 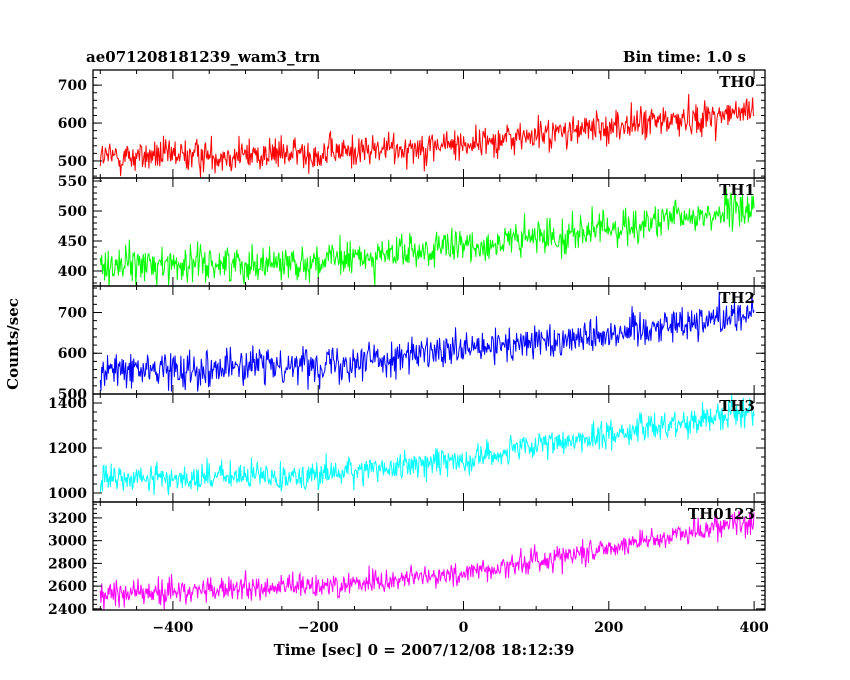 I want to click on y-tick-label: 450, so click(x=72, y=242).